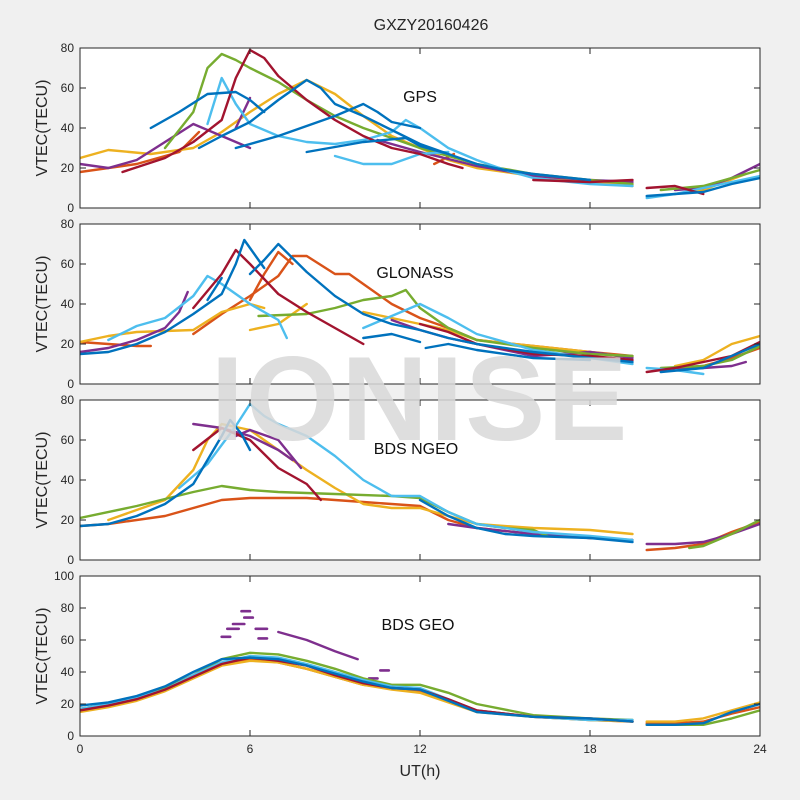 The image size is (800, 800). What do you see at coordinates (431, 25) in the screenshot?
I see `figure-title: GXZY20160426` at bounding box center [431, 25].